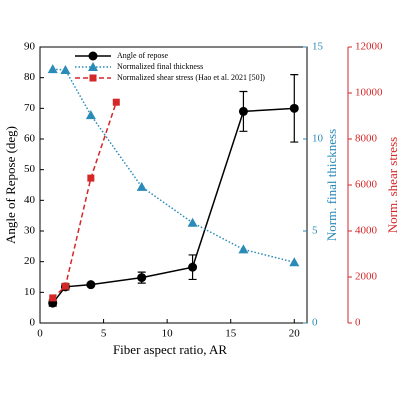 The height and width of the screenshot is (405, 400). Describe the element at coordinates (295, 334) in the screenshot. I see `x-tick-label: 20` at that location.